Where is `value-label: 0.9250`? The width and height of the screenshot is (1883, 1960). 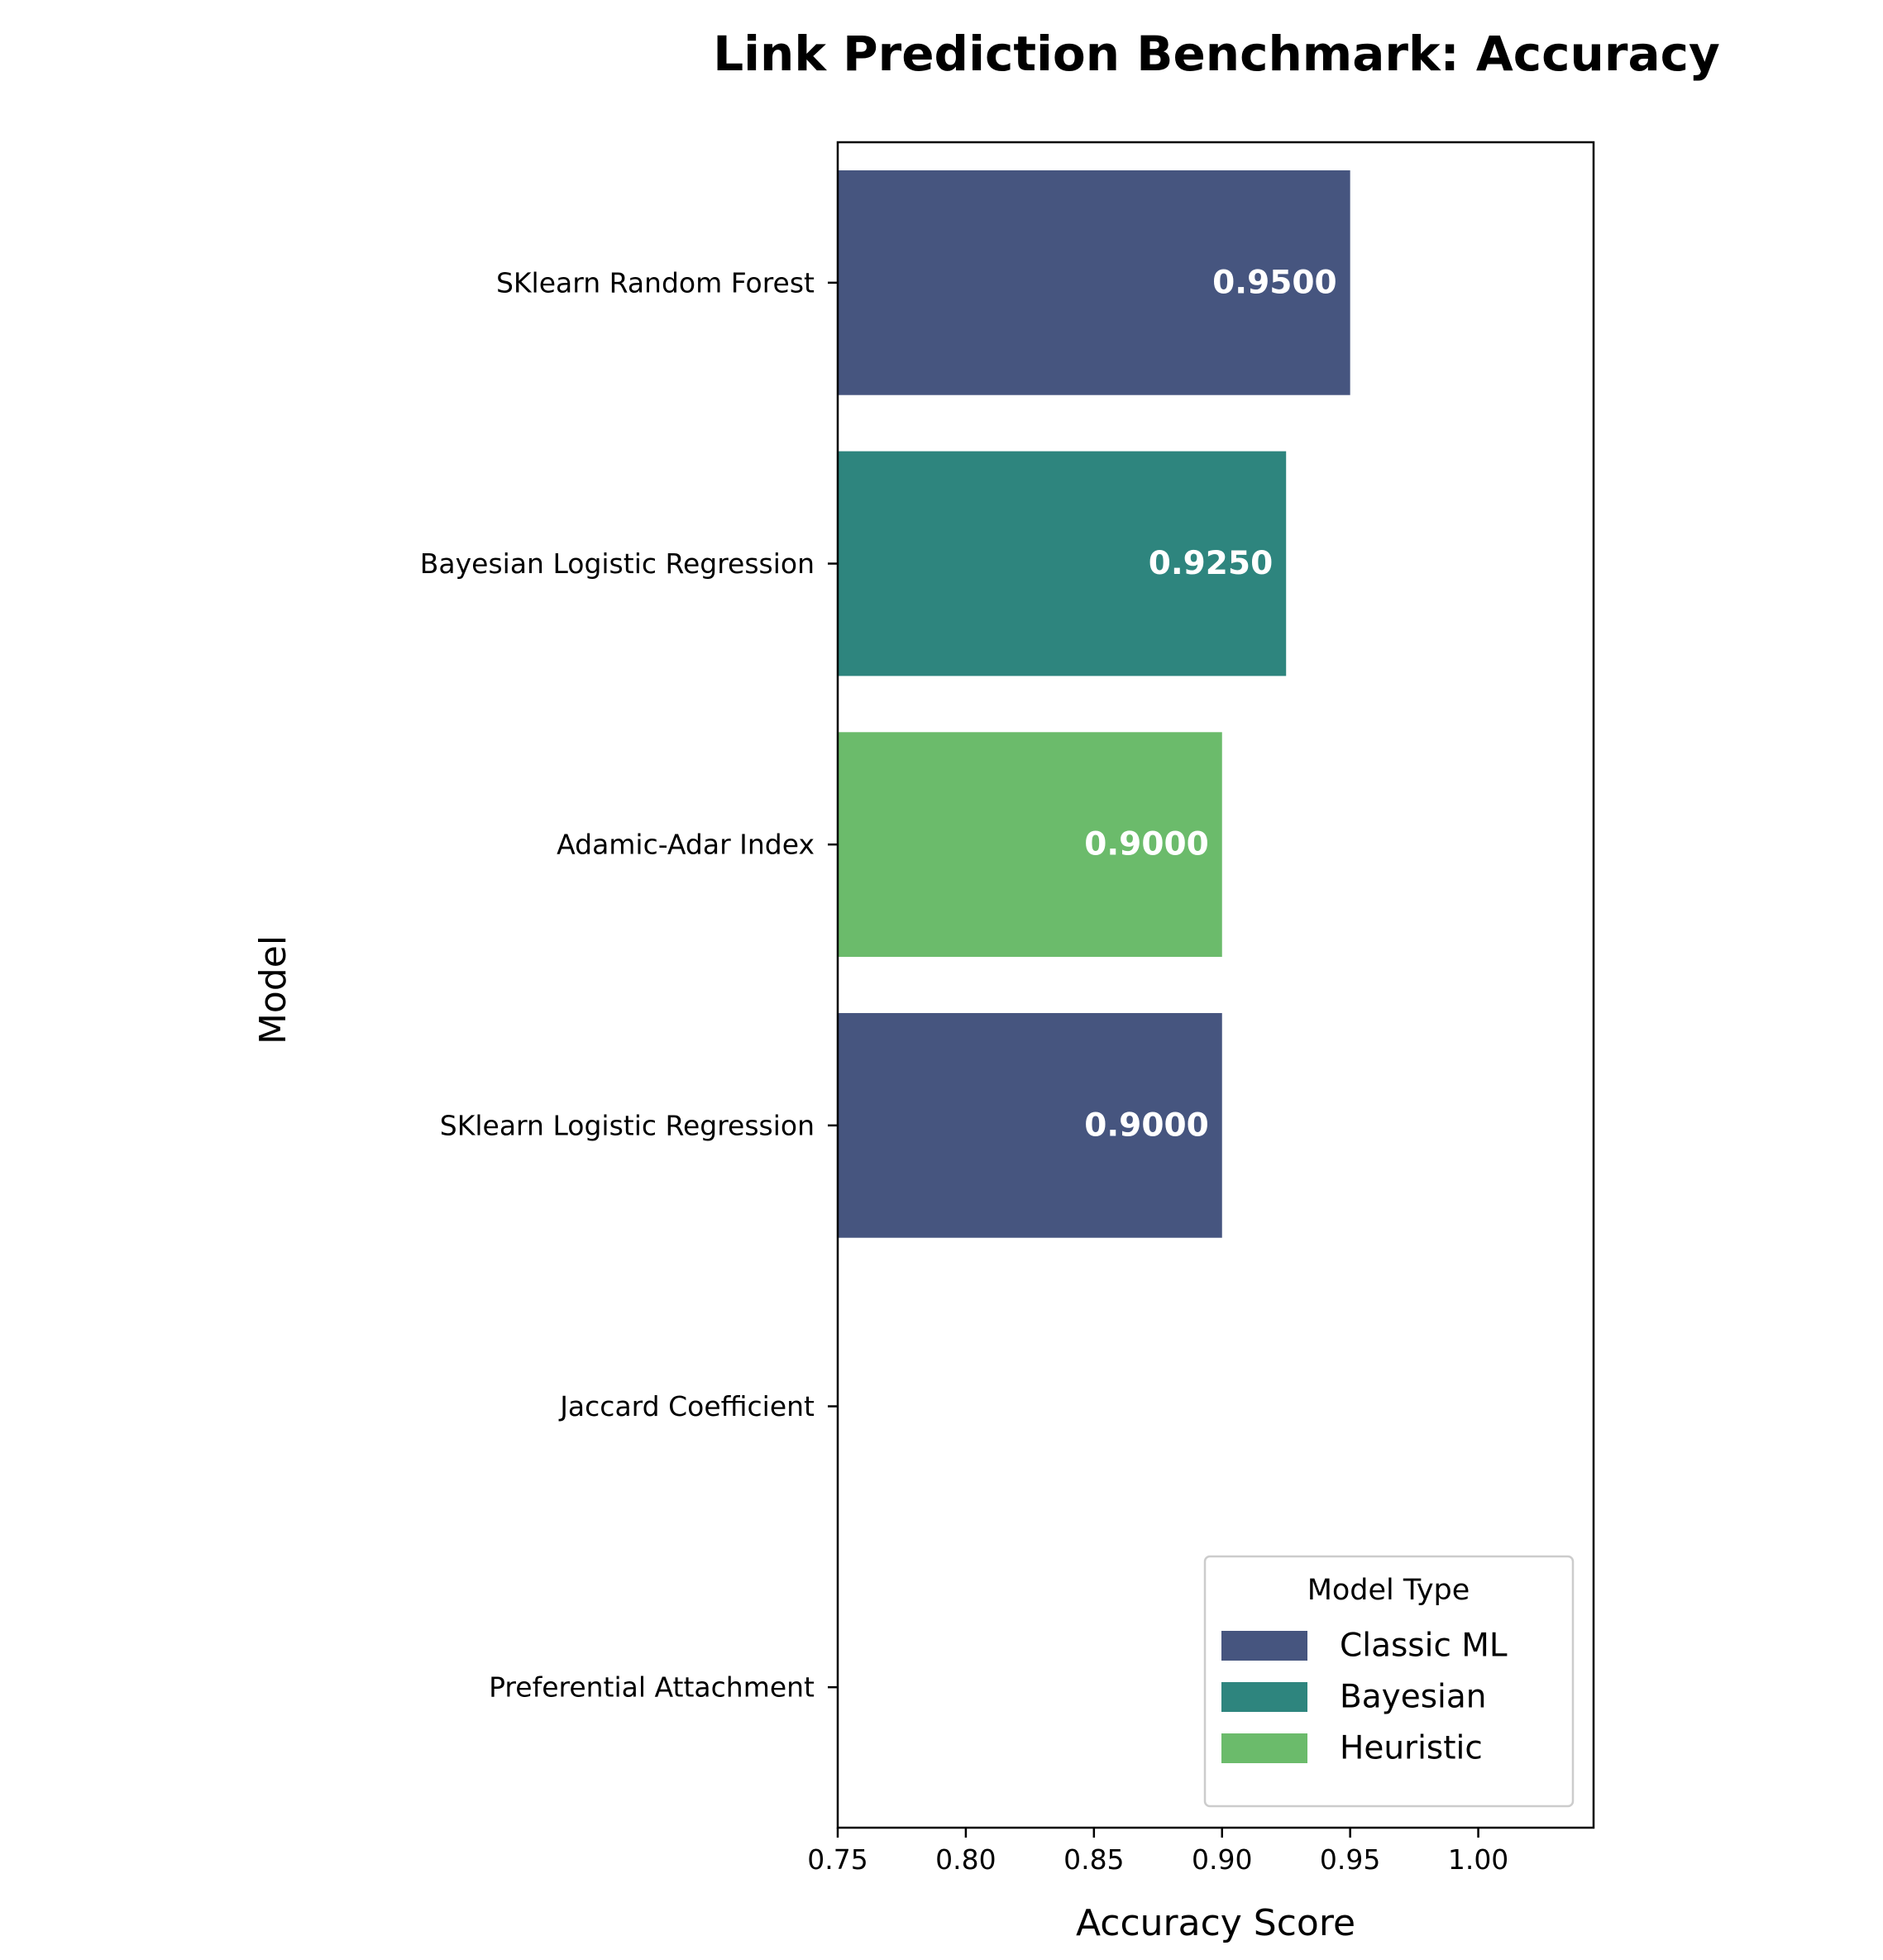
value-label: 0.9250 is located at coordinates (1212, 563).